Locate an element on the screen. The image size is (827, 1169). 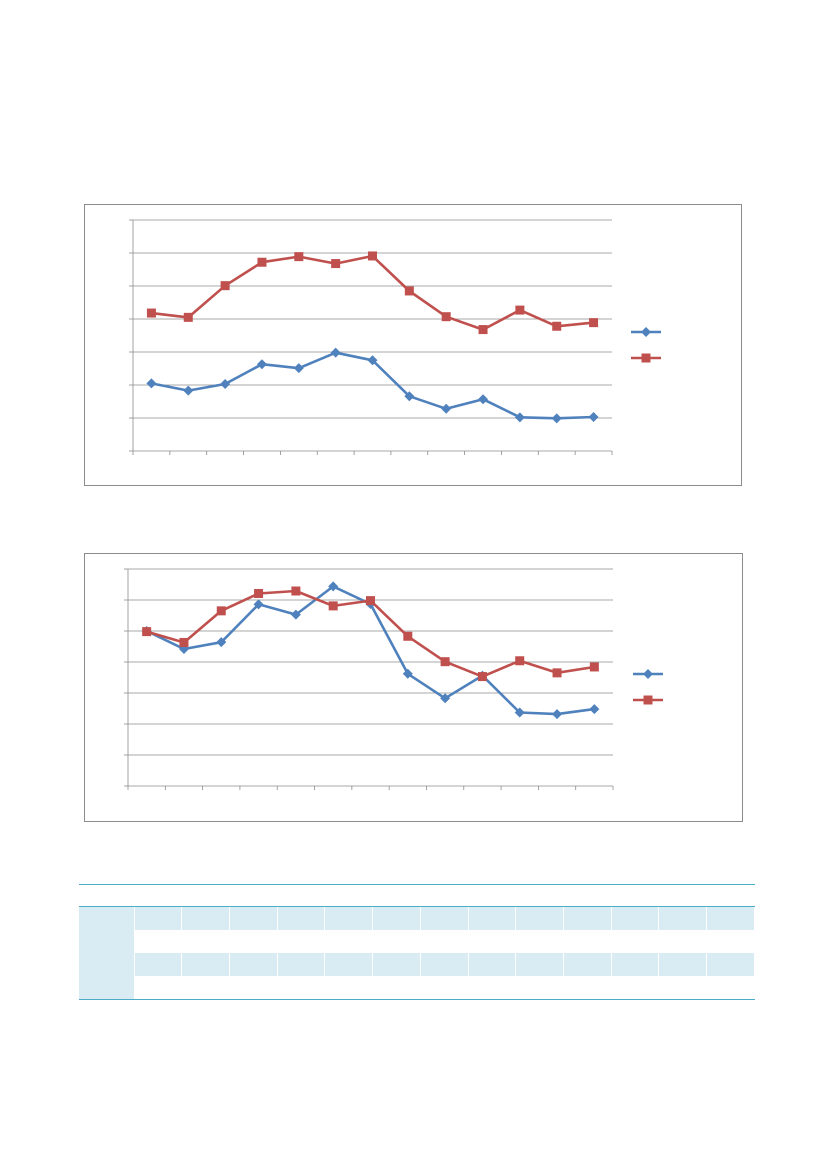
chart-1-plot is located at coordinates (395, 337).